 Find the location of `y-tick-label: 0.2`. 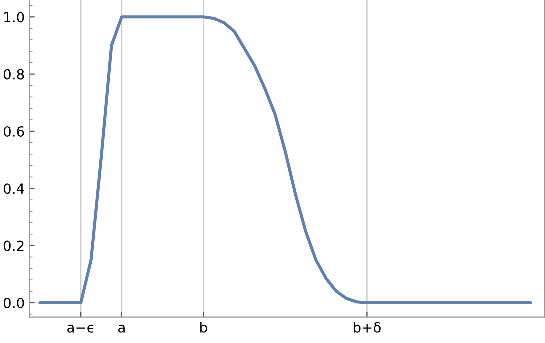

y-tick-label: 0.2 is located at coordinates (14, 246).